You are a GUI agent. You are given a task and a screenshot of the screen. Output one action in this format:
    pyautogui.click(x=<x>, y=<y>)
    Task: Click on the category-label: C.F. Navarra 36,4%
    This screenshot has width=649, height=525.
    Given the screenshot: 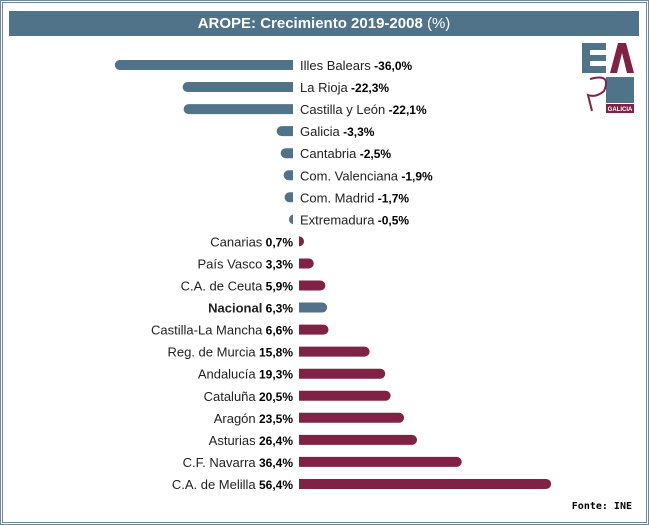 What is the action you would take?
    pyautogui.click(x=238, y=462)
    